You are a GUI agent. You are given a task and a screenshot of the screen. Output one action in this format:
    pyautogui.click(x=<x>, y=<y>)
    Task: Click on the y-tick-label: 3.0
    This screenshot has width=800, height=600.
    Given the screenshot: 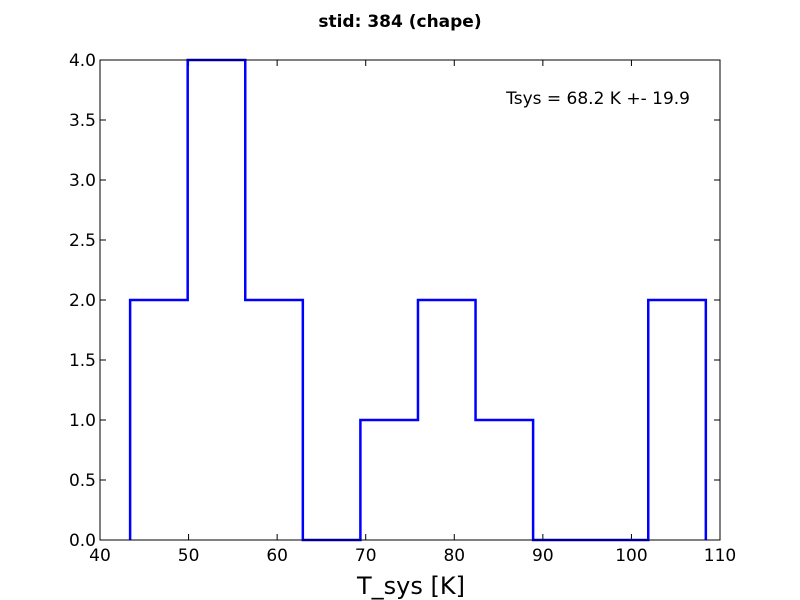 What is the action you would take?
    pyautogui.click(x=82, y=181)
    